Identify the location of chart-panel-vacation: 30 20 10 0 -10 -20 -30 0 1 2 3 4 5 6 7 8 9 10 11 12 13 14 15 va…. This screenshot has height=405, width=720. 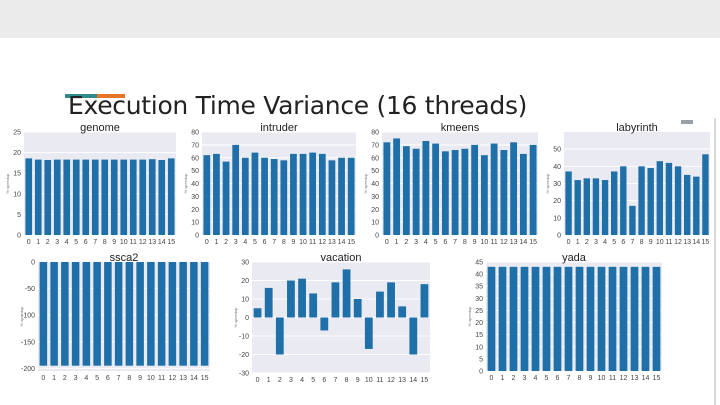
(334, 319).